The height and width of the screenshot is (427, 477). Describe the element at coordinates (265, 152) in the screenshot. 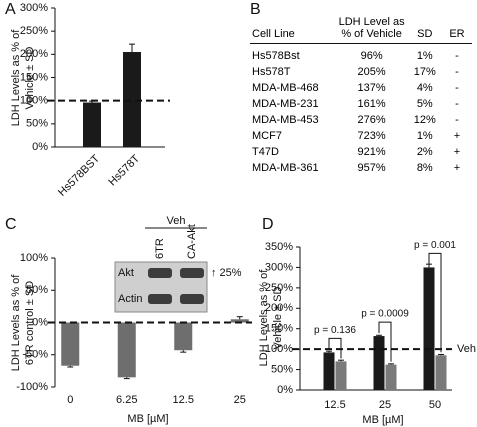

I see `table-cell: T47D` at that location.